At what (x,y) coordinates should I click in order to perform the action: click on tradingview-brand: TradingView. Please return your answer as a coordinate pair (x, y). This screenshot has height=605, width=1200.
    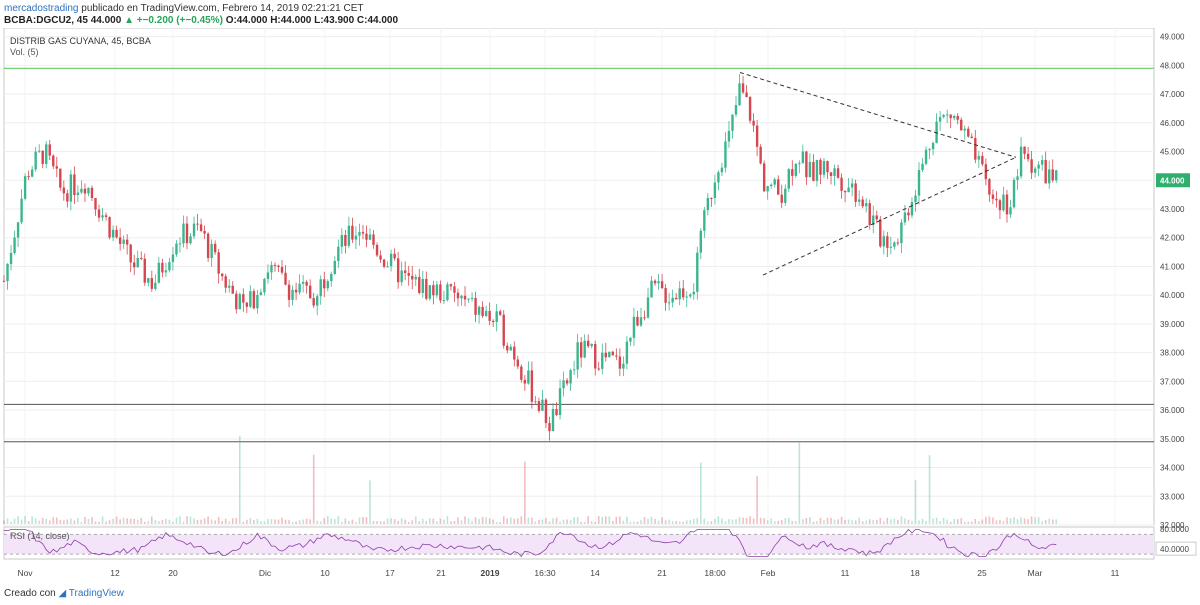
    Looking at the image, I should click on (96, 593).